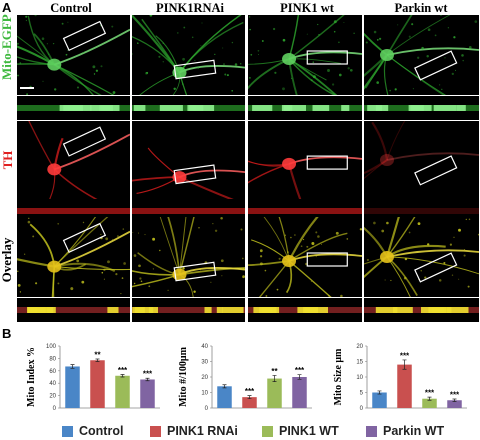  I want to click on panel-a-letter: A, so click(7, 7).